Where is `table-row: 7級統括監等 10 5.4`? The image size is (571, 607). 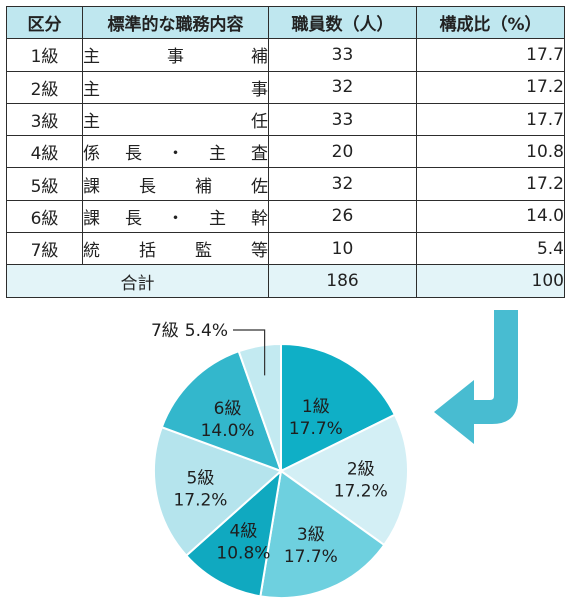 table-row: 7級統括監等 10 5.4 is located at coordinates (285, 249).